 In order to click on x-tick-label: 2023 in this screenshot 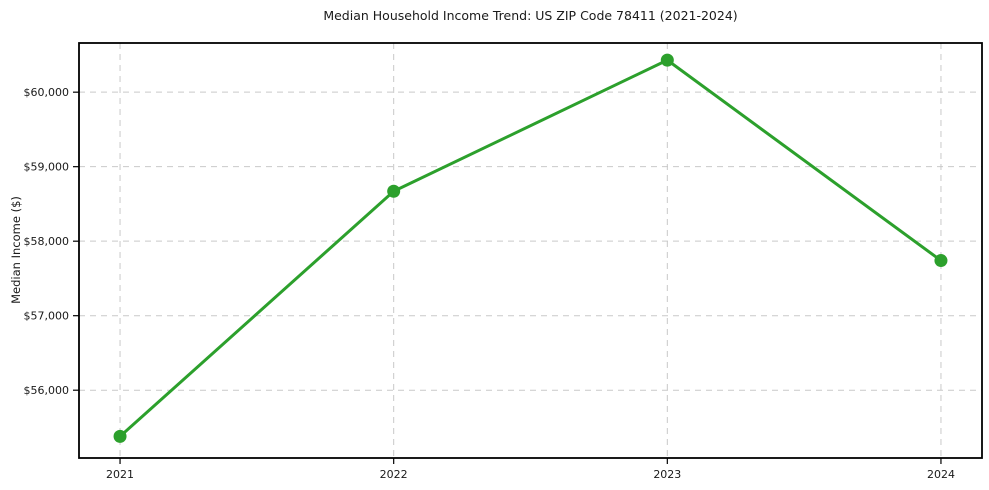, I will do `click(667, 474)`.